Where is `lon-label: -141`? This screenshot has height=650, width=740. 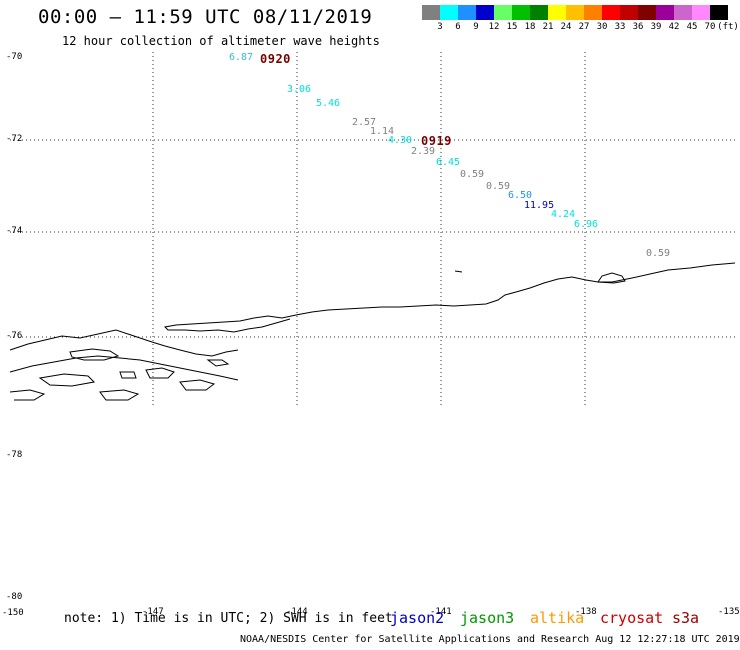 lon-label: -141 is located at coordinates (441, 612).